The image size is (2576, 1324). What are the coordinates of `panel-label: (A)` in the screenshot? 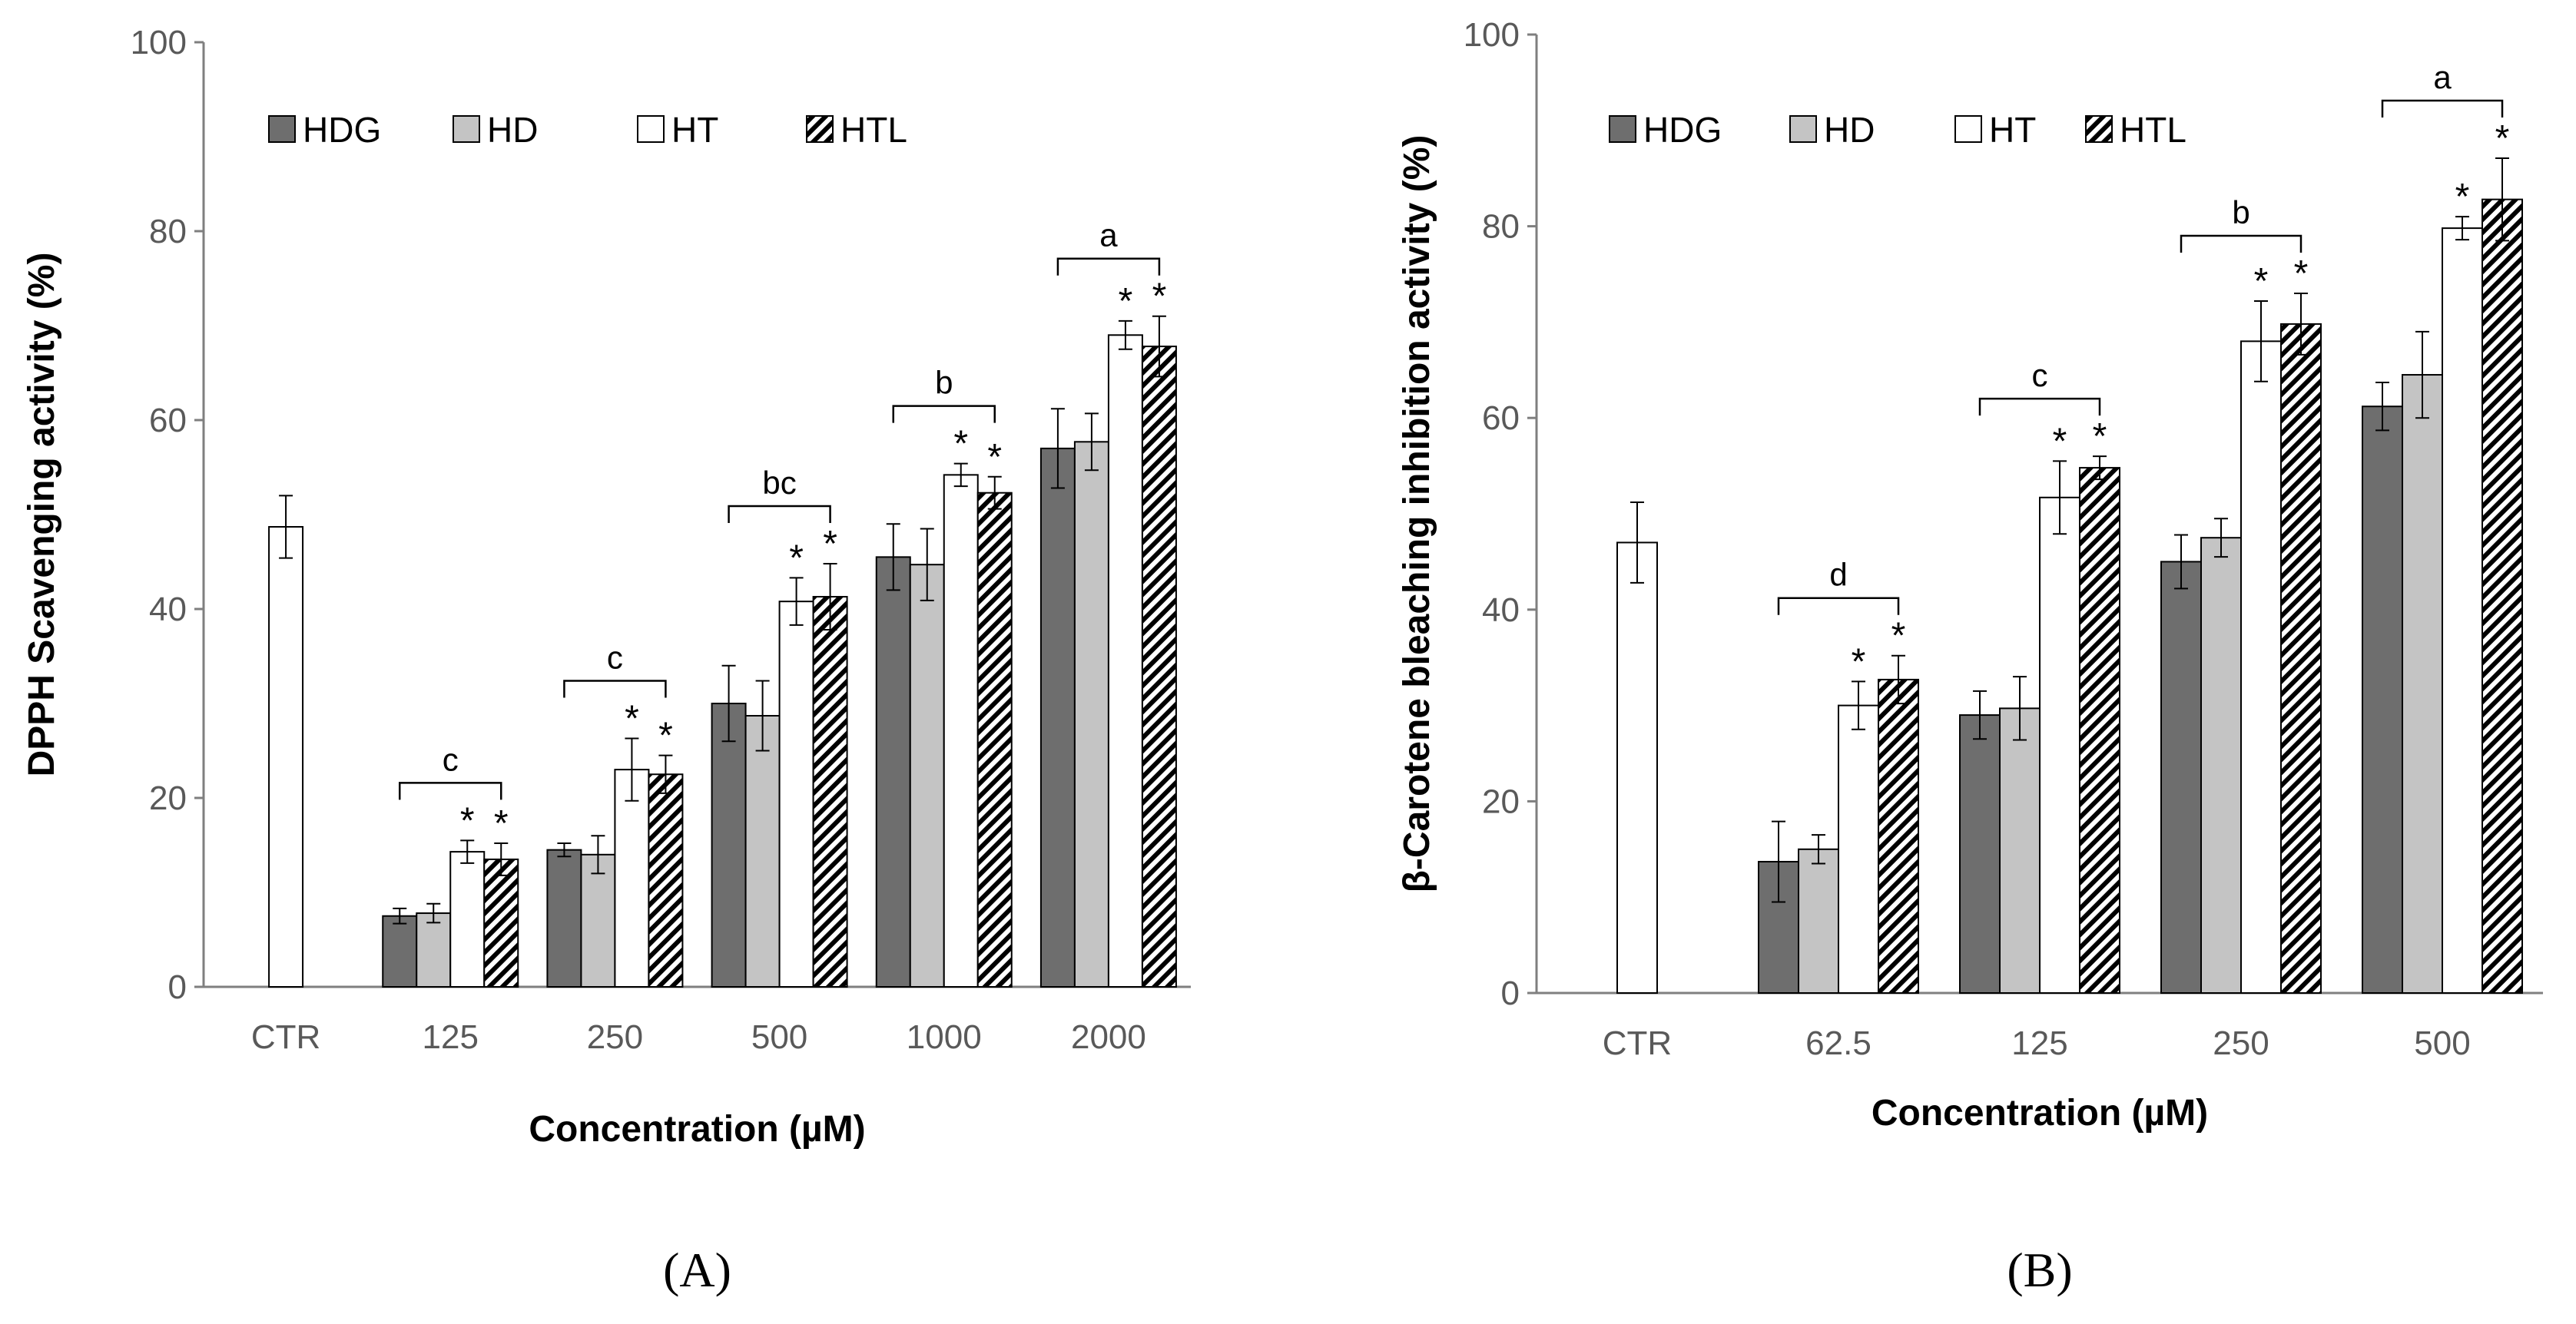 It's located at (697, 1270).